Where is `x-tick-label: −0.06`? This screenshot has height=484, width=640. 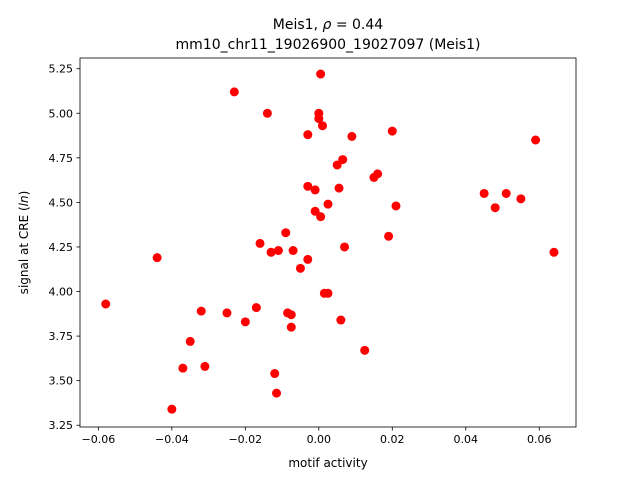 x-tick-label: −0.06 is located at coordinates (99, 439).